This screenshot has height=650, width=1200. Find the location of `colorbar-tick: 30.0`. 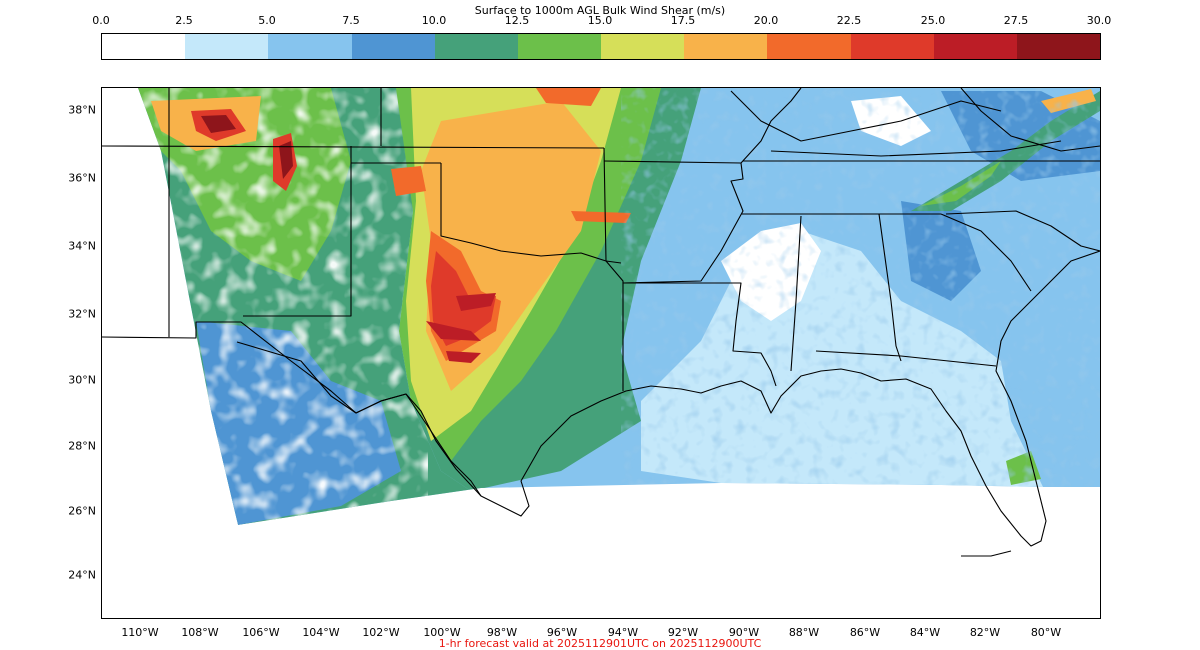

colorbar-tick: 30.0 is located at coordinates (1099, 20).